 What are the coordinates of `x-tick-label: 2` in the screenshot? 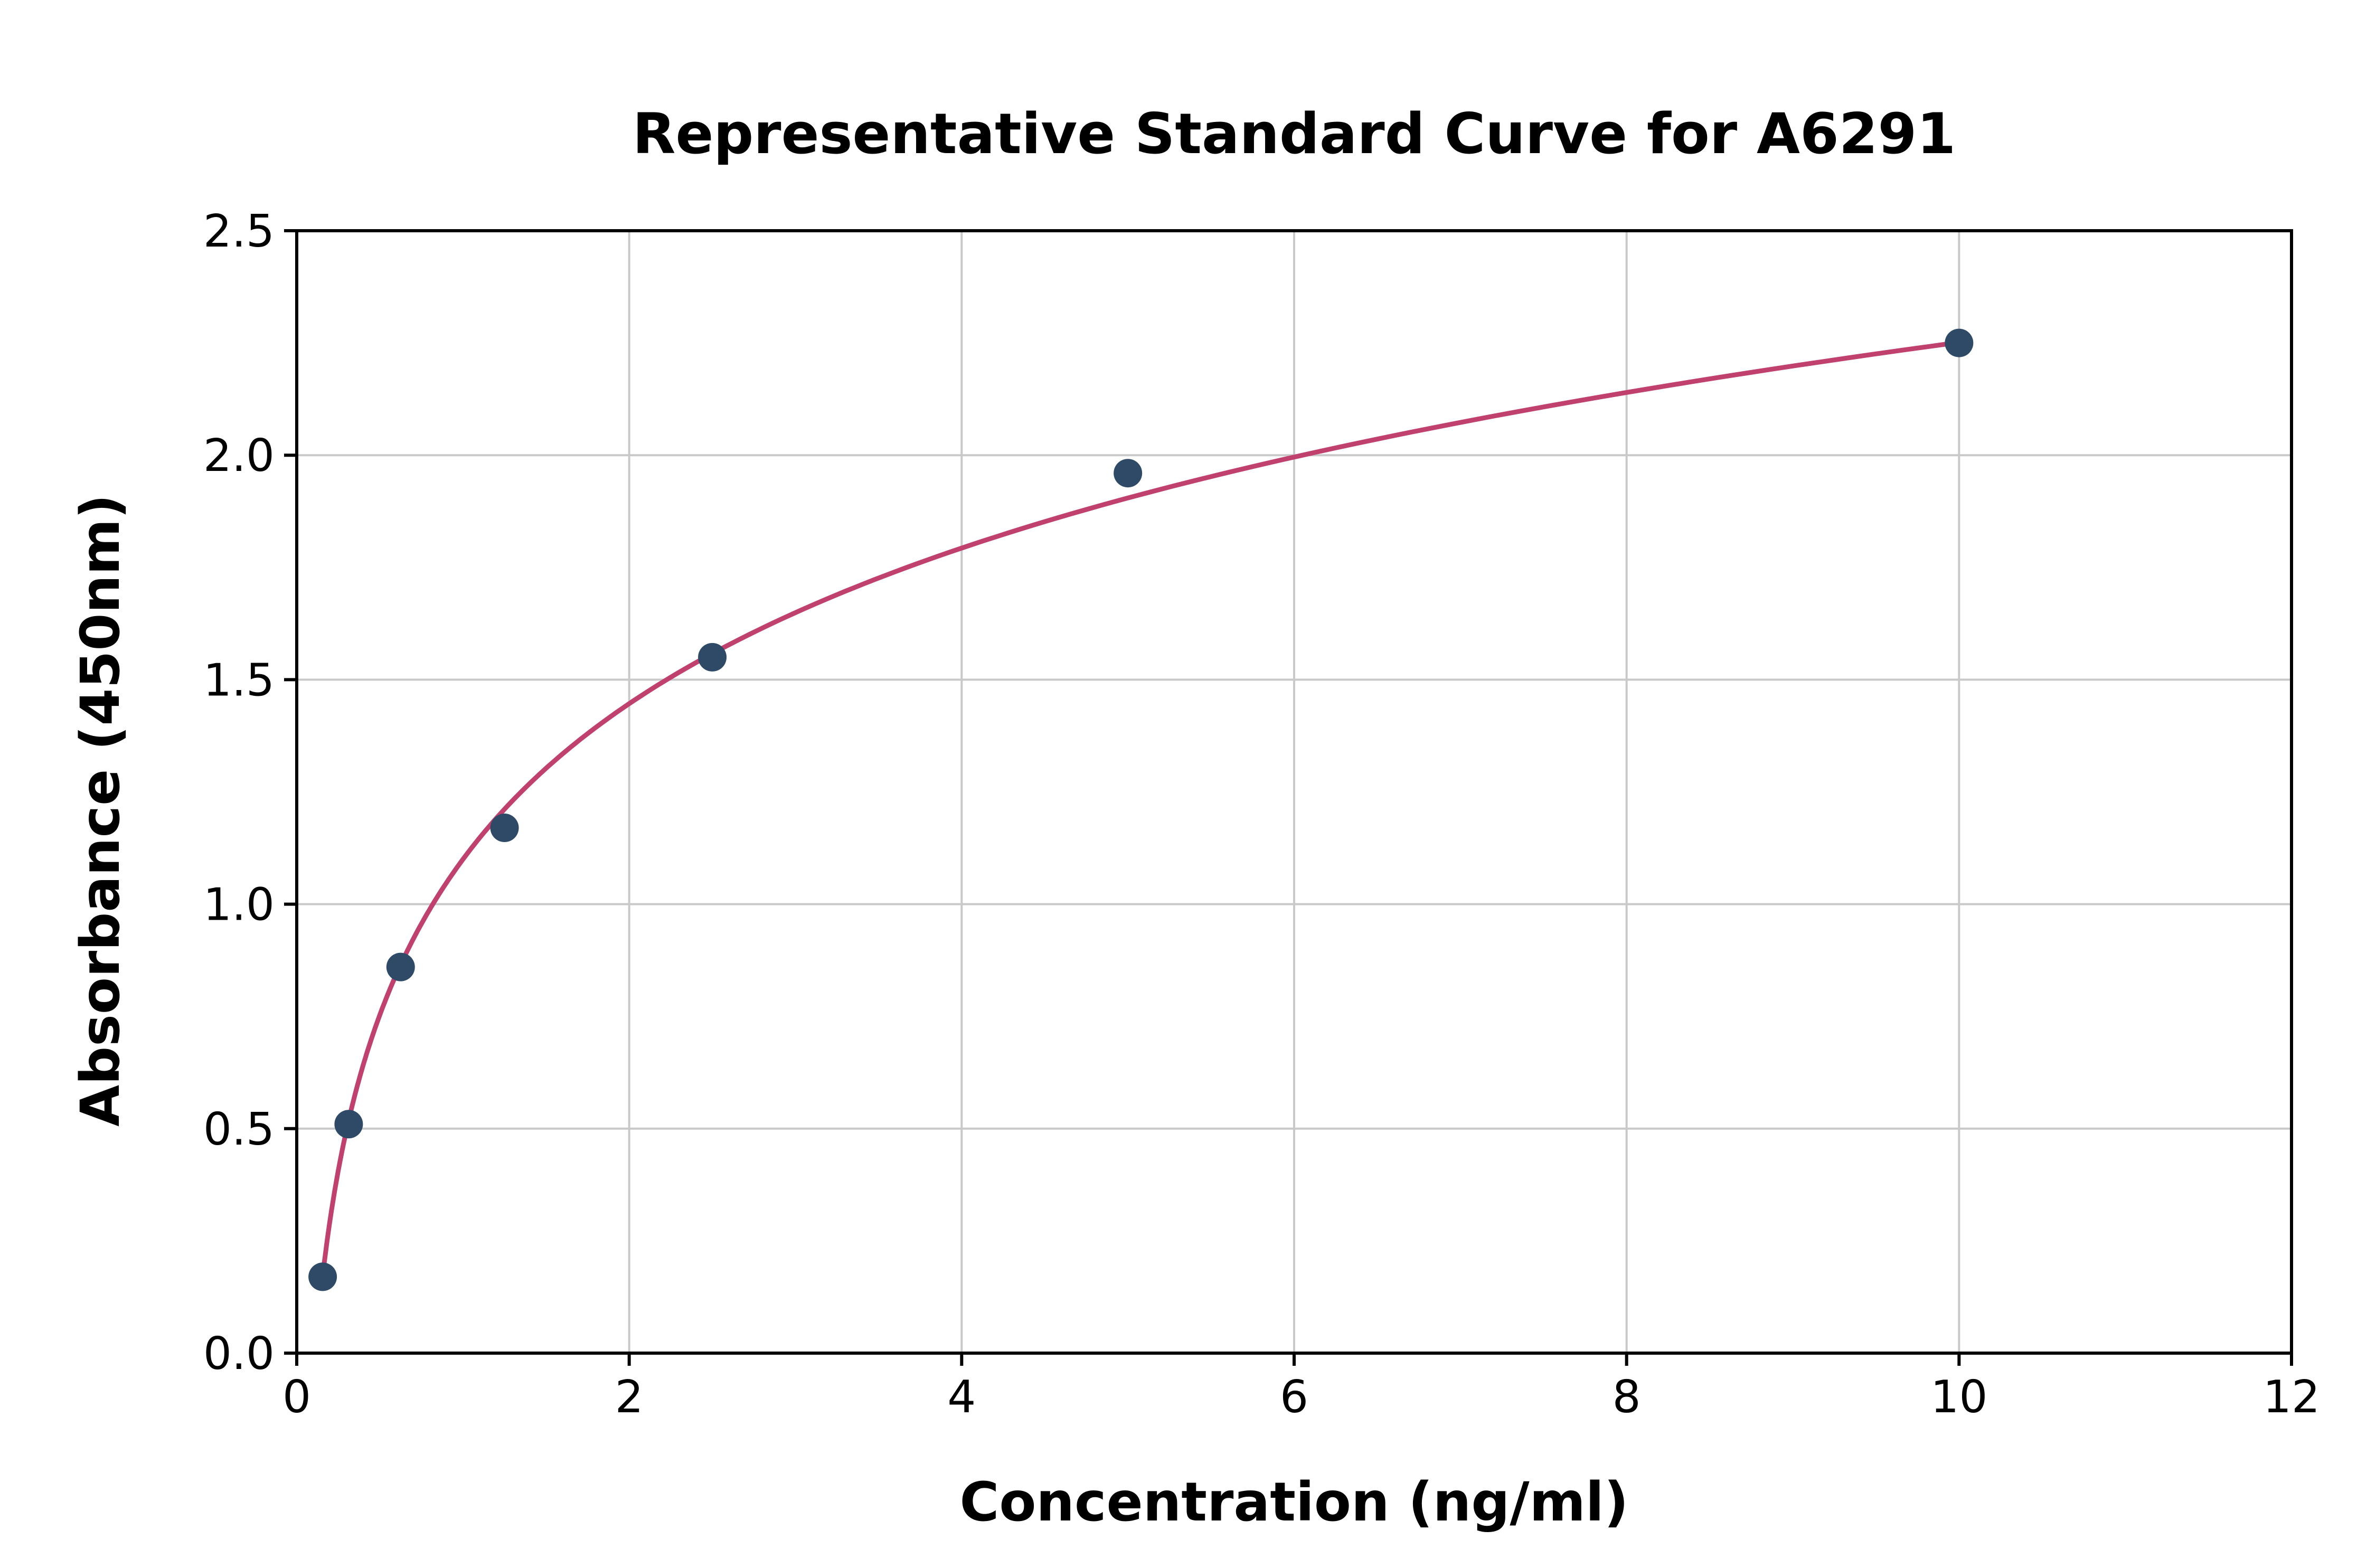 It's located at (629, 1397).